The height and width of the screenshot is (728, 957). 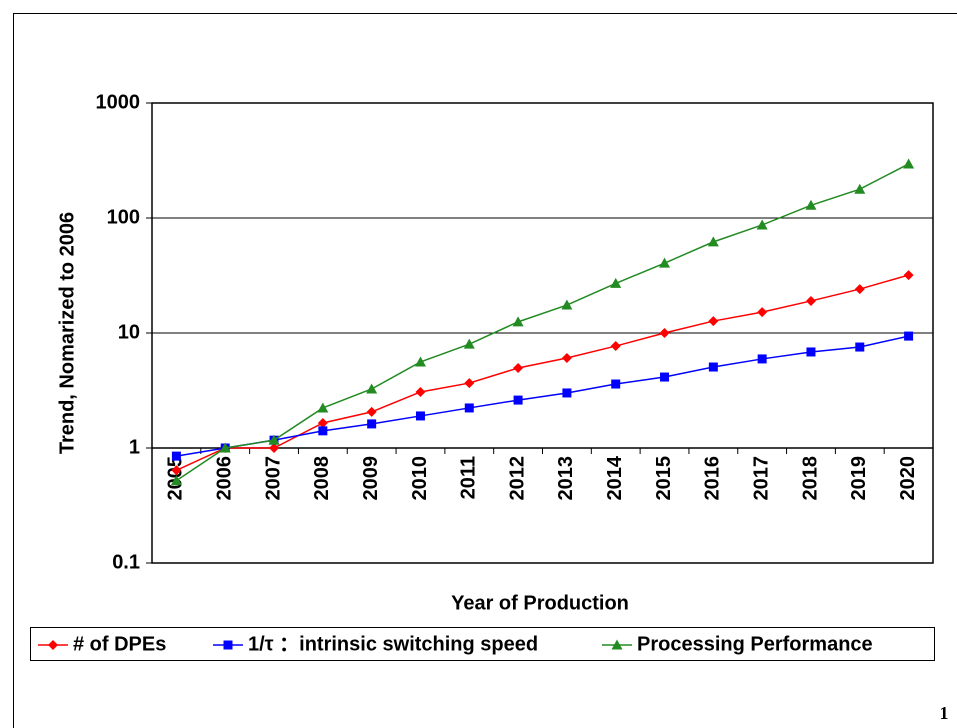 What do you see at coordinates (755, 644) in the screenshot?
I see `legend-label: Processing Performance` at bounding box center [755, 644].